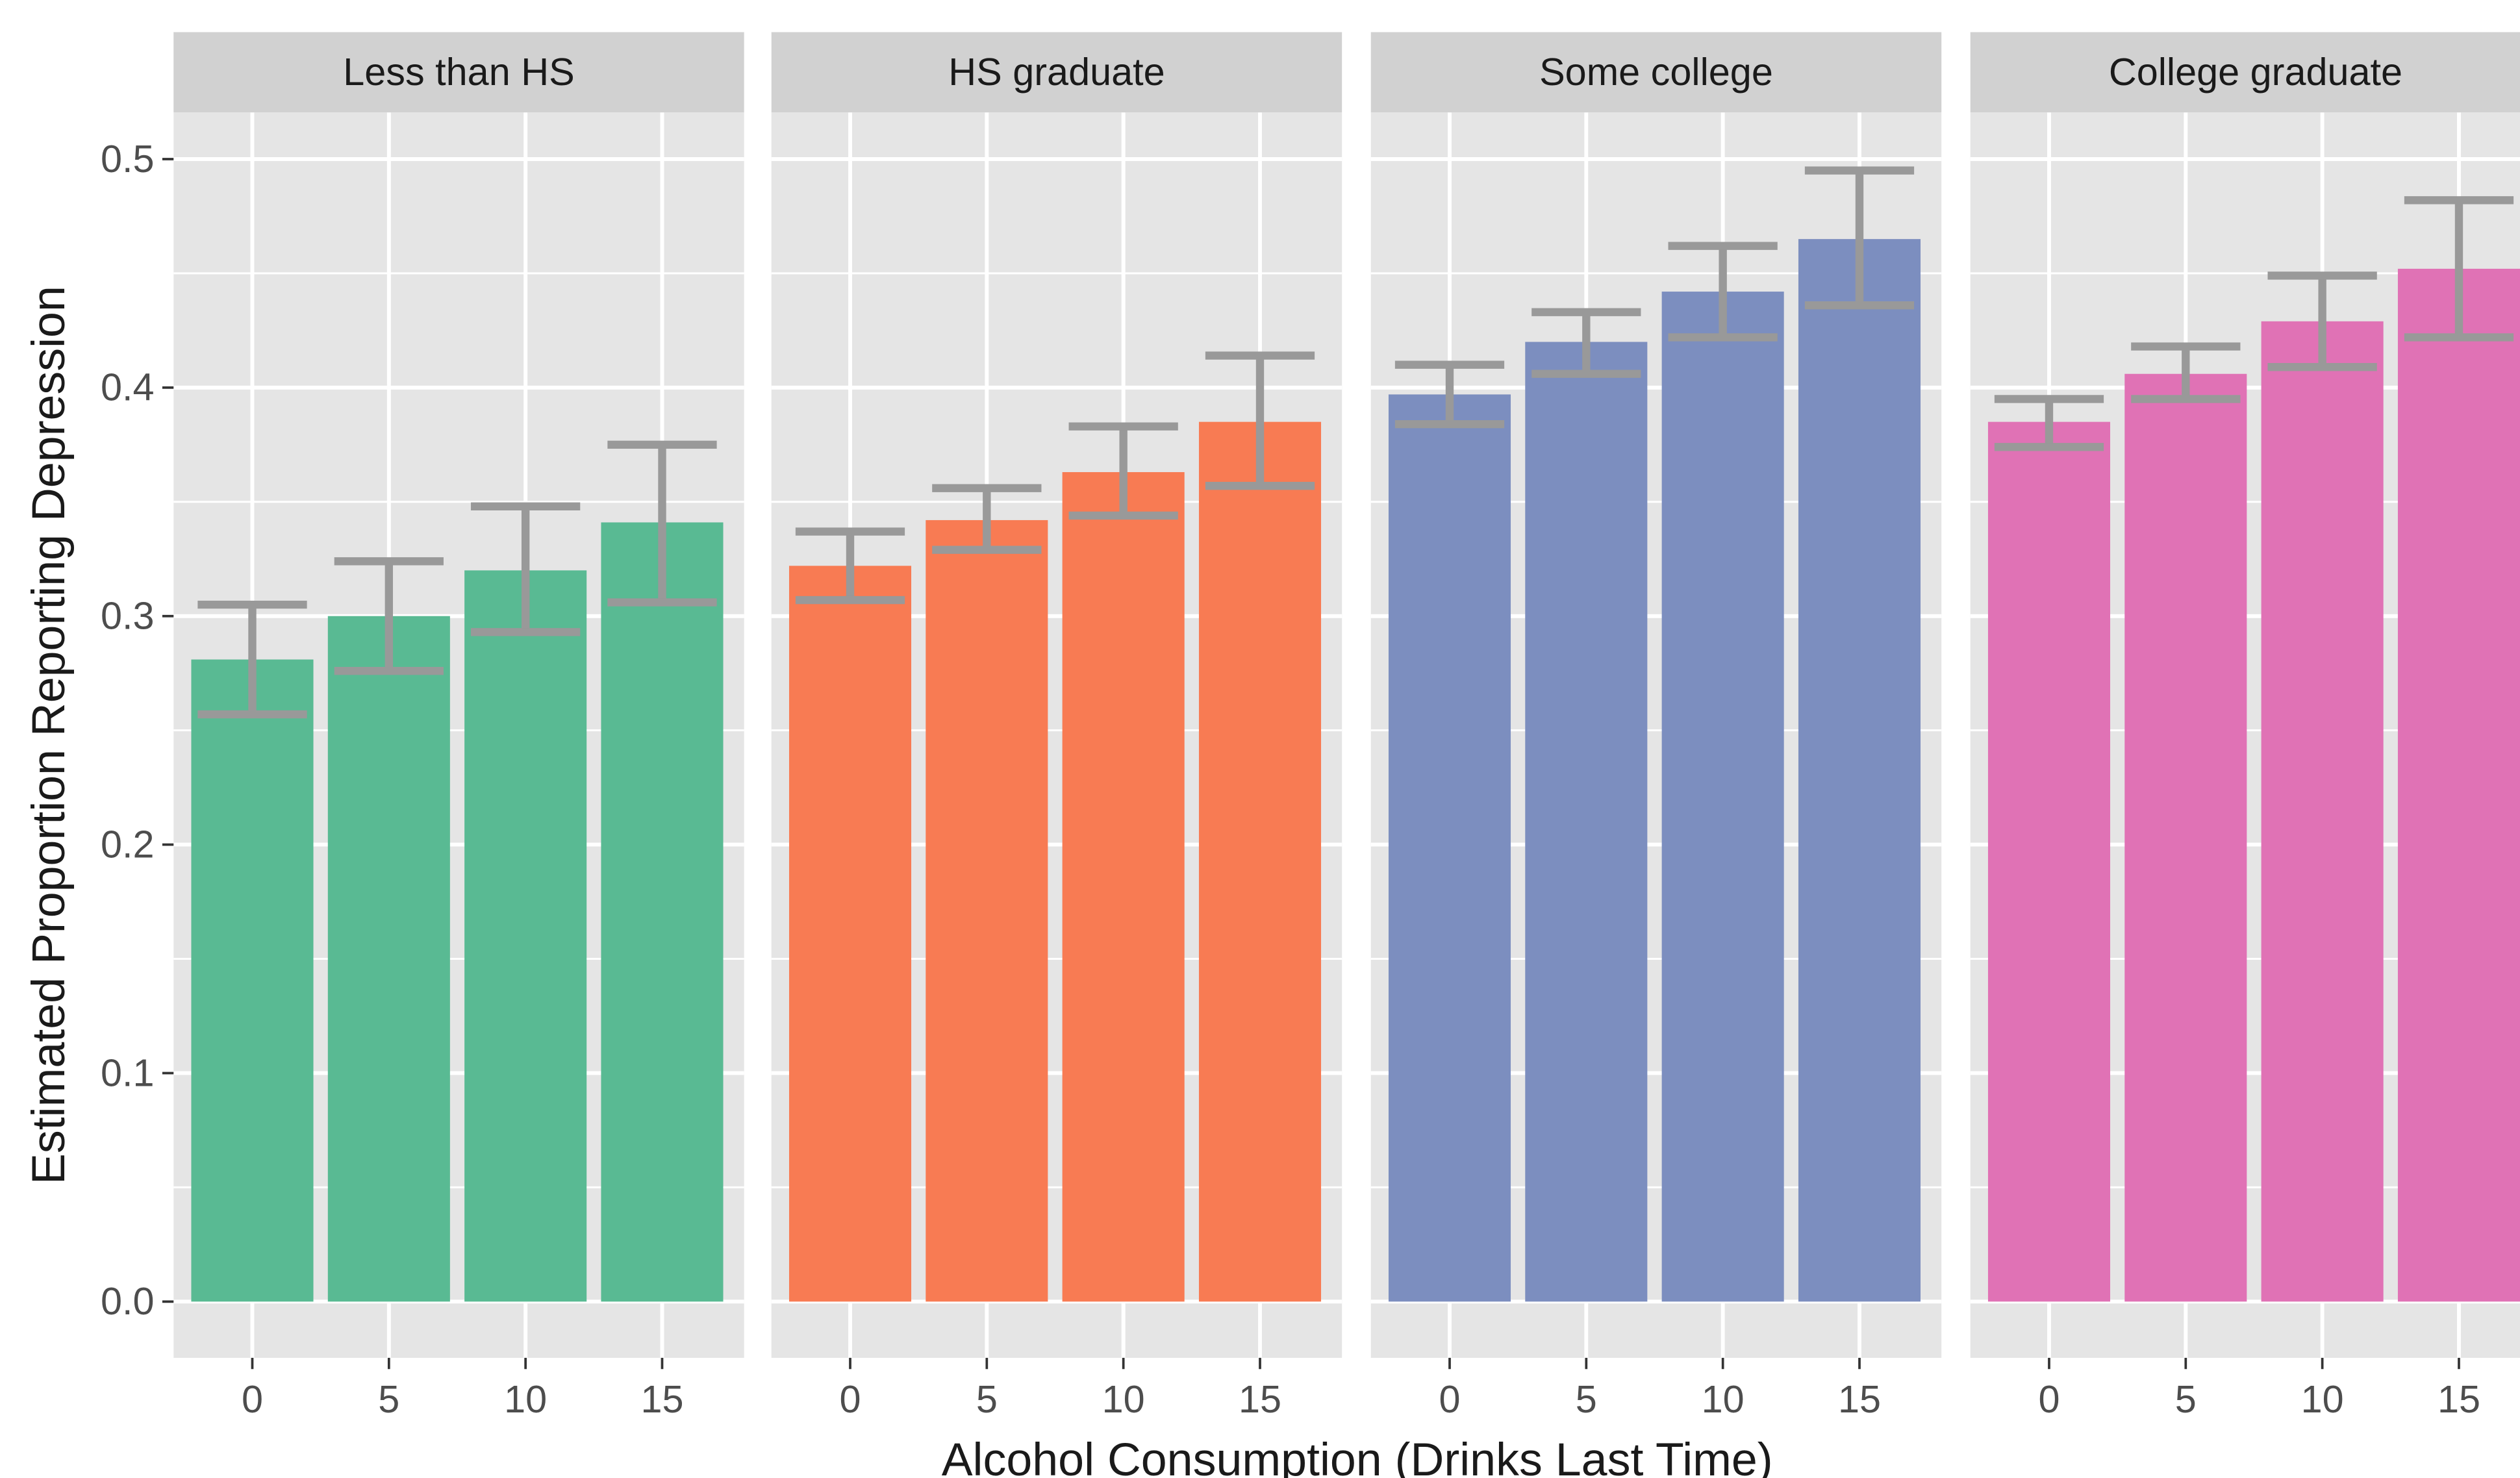  I want to click on y-tick-label: 0.4, so click(128, 388).